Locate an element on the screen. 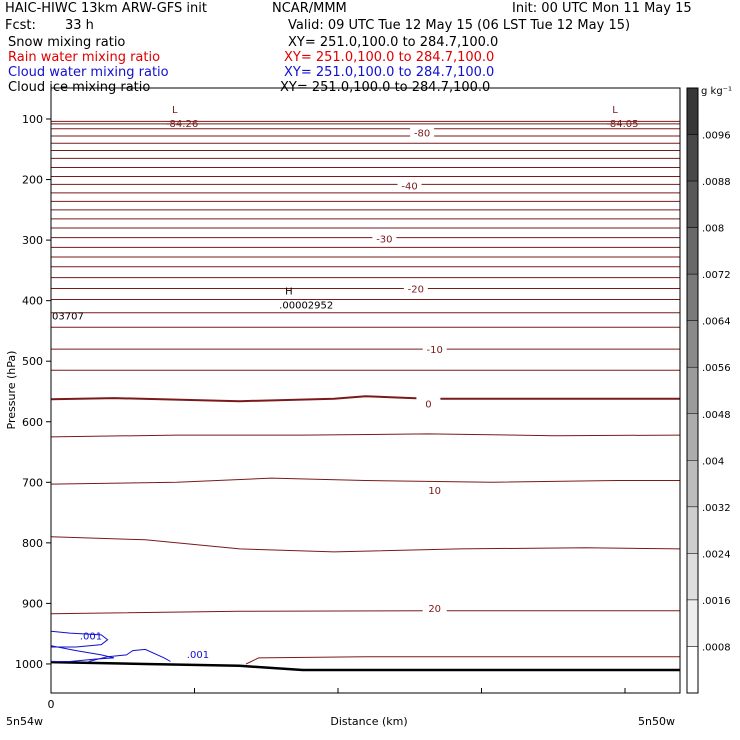  y-tick-label: 300 is located at coordinates (32, 240).